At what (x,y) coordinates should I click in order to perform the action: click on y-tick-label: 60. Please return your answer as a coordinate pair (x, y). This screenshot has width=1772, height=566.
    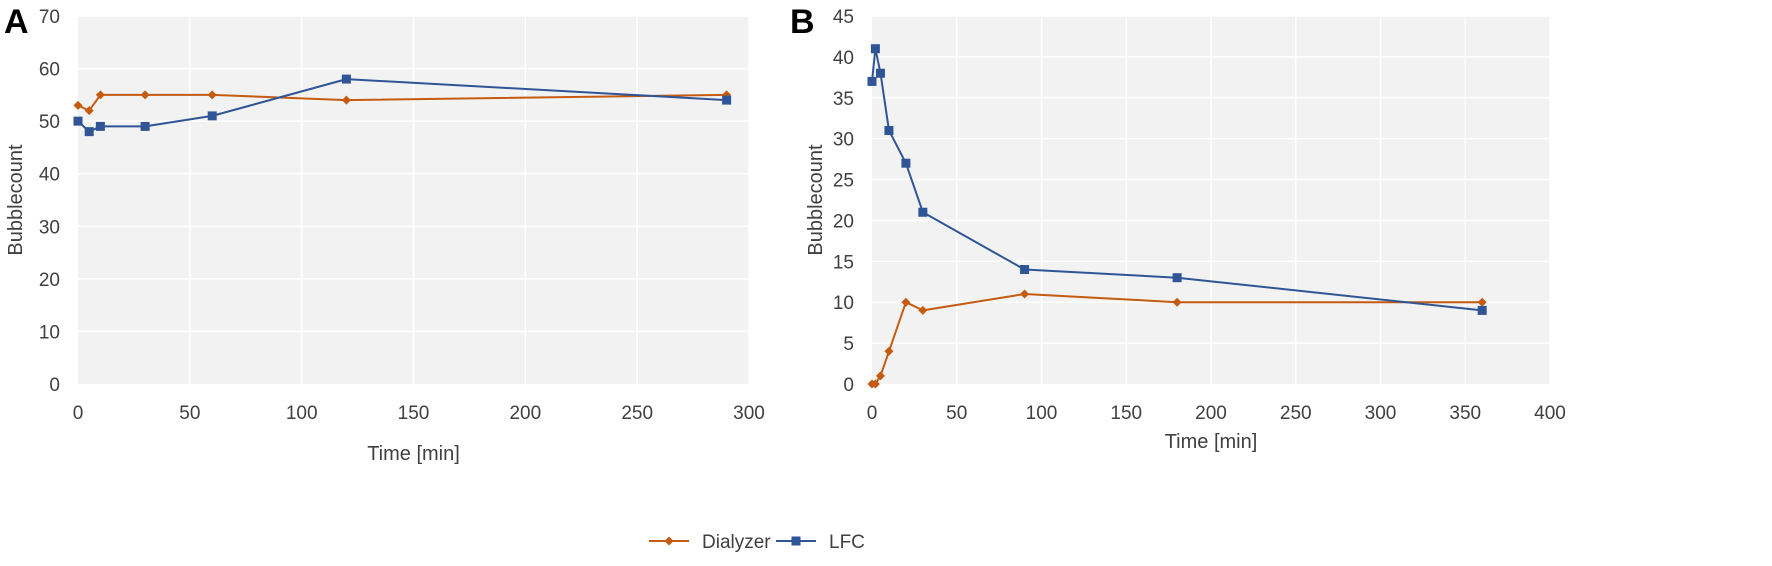
    Looking at the image, I should click on (49, 70).